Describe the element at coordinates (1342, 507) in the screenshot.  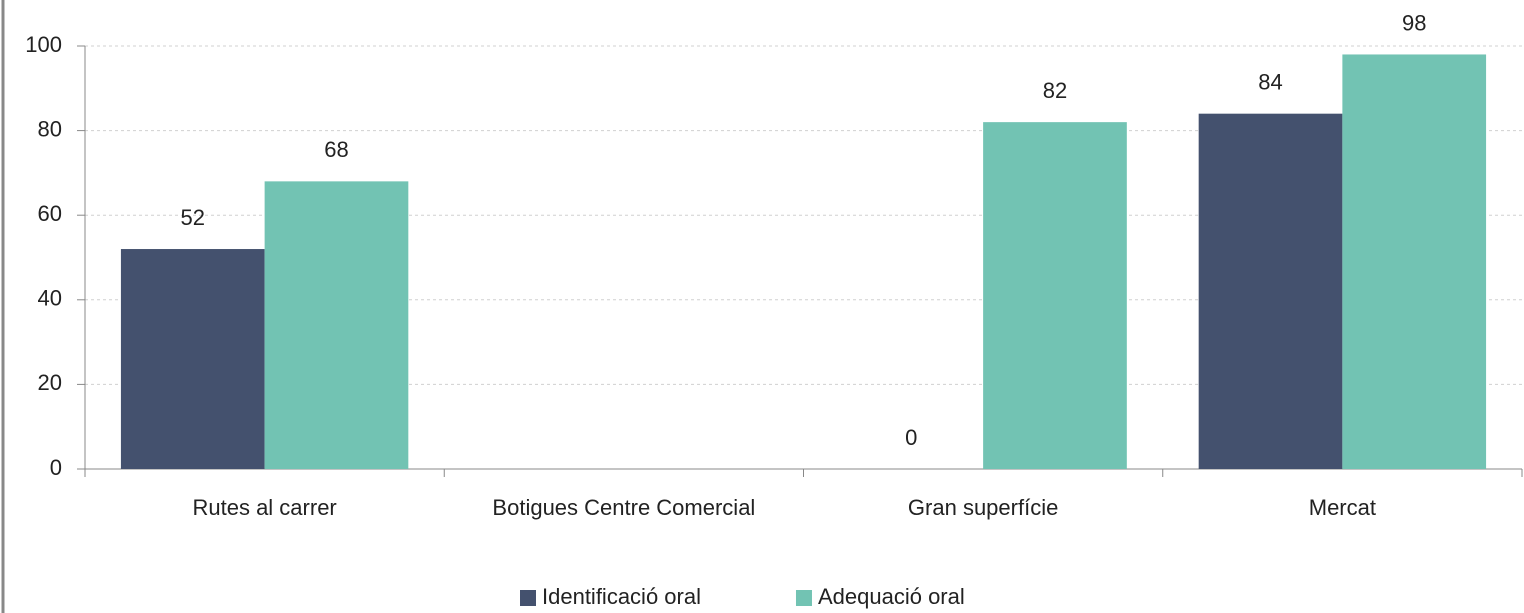
I see `x-tick-label: Mercat` at that location.